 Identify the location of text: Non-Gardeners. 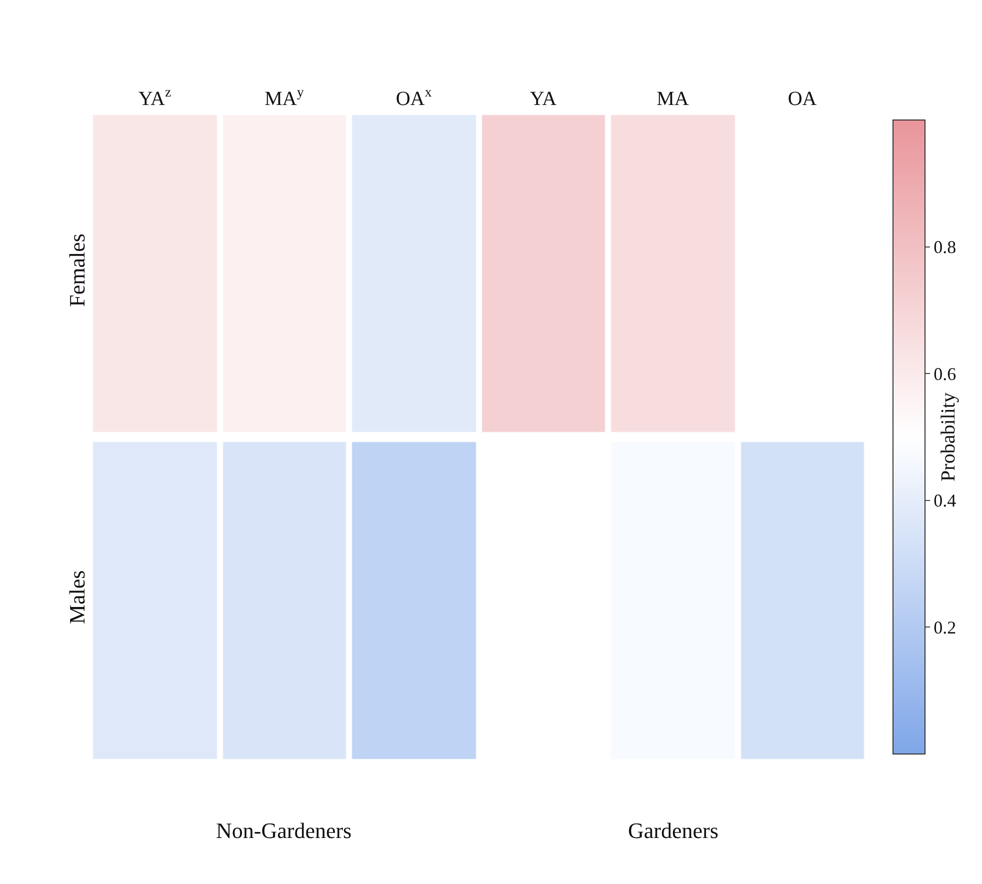
(284, 830).